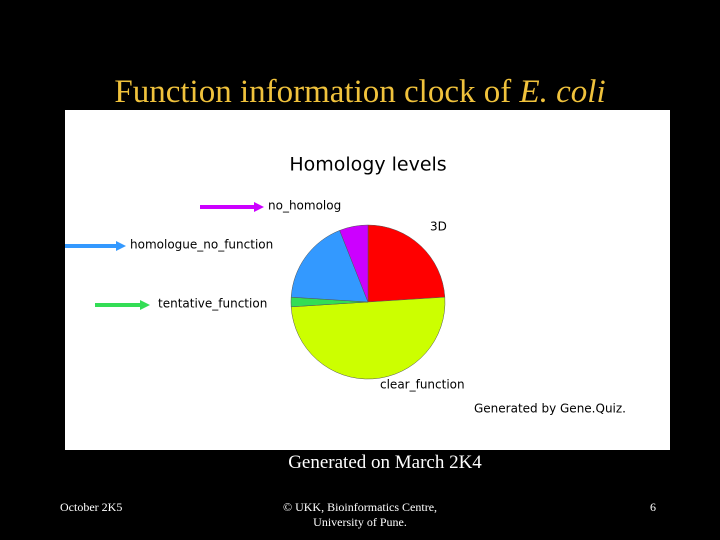  I want to click on title-text: Function information clock of, so click(313, 92).